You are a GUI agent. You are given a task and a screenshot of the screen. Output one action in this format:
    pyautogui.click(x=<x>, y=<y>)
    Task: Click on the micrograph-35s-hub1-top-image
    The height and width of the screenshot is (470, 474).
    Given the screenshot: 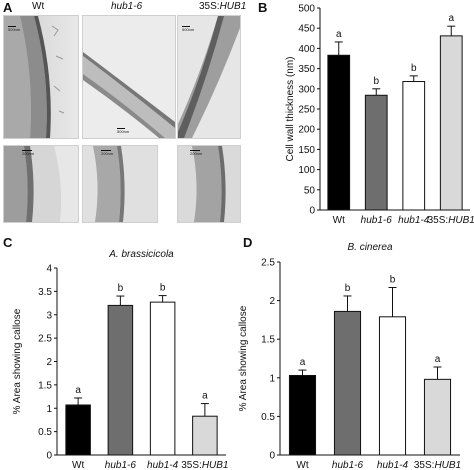 What is the action you would take?
    pyautogui.click(x=209, y=77)
    